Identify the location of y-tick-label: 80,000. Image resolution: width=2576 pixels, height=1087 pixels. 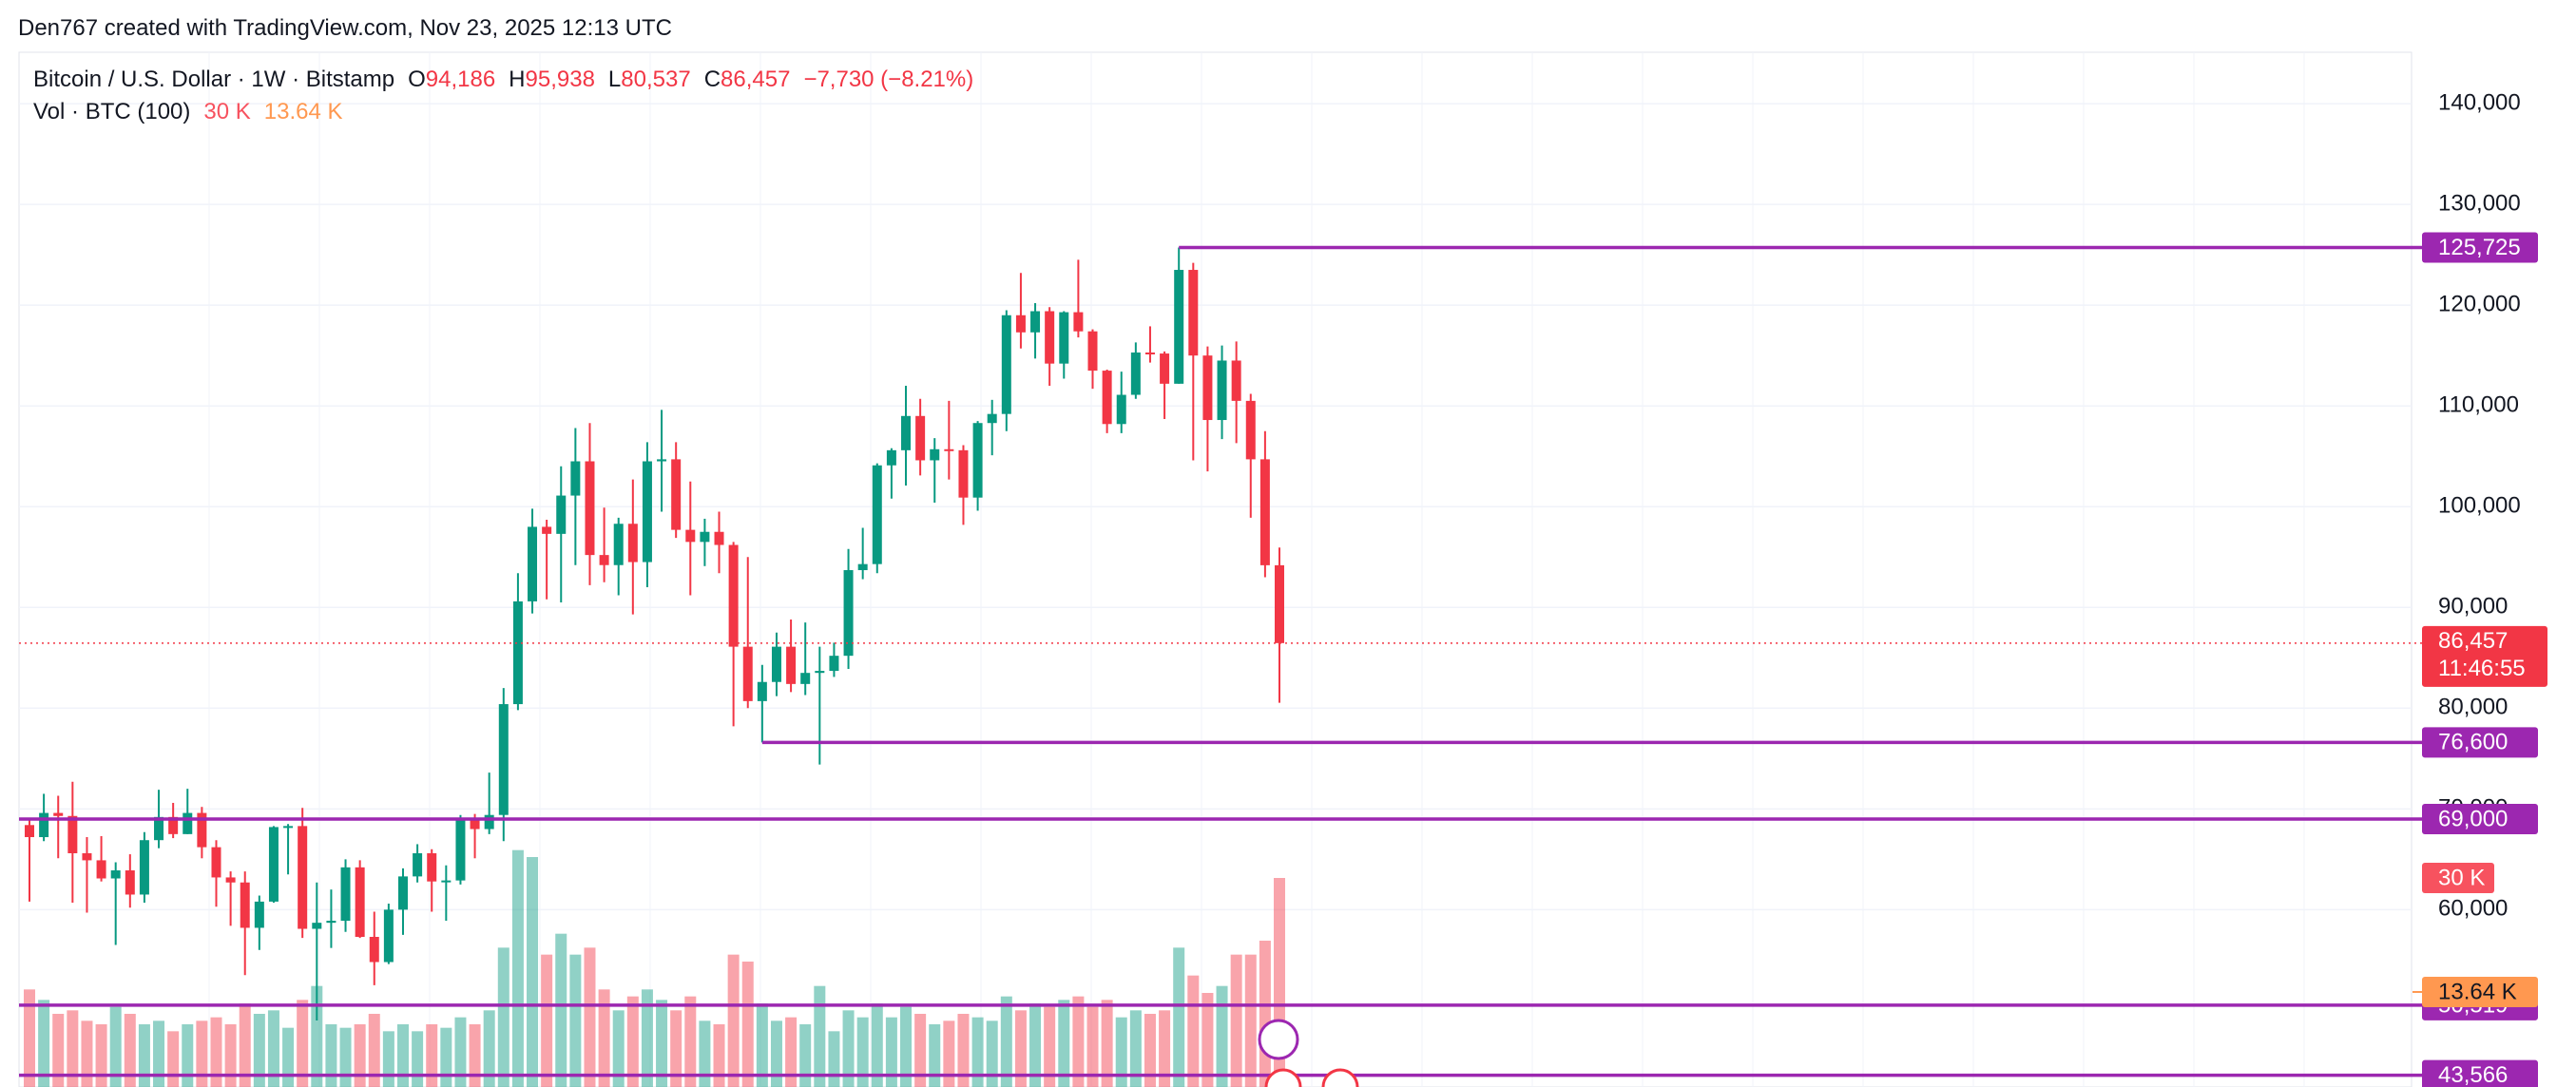
(2473, 707).